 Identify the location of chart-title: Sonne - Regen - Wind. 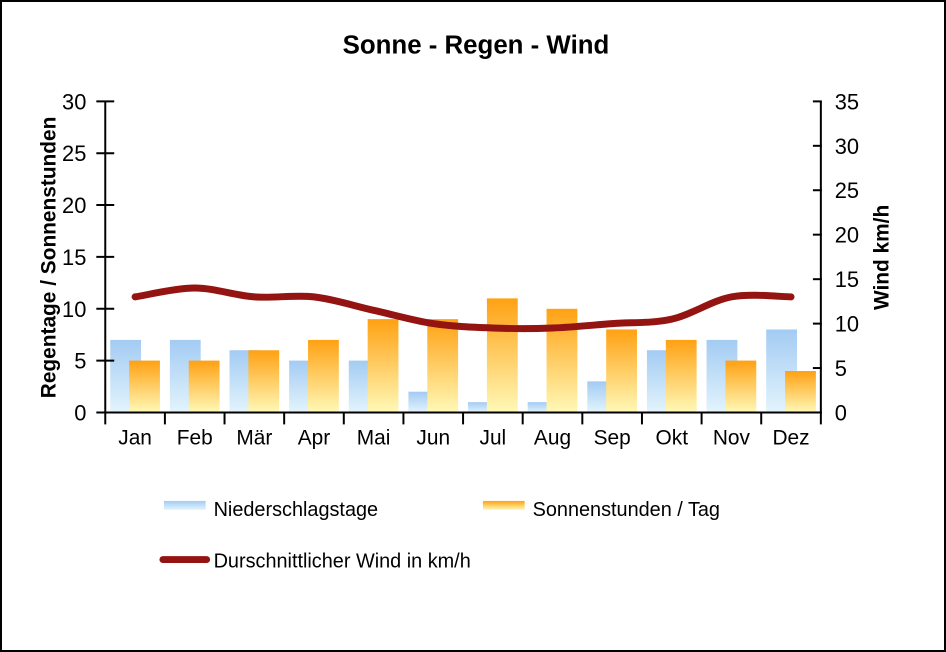
(476, 46).